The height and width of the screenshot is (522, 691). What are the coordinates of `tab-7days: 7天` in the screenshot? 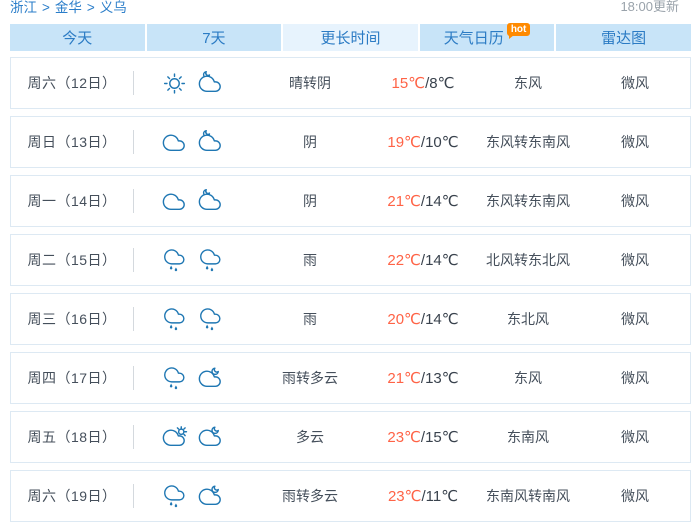 It's located at (214, 37).